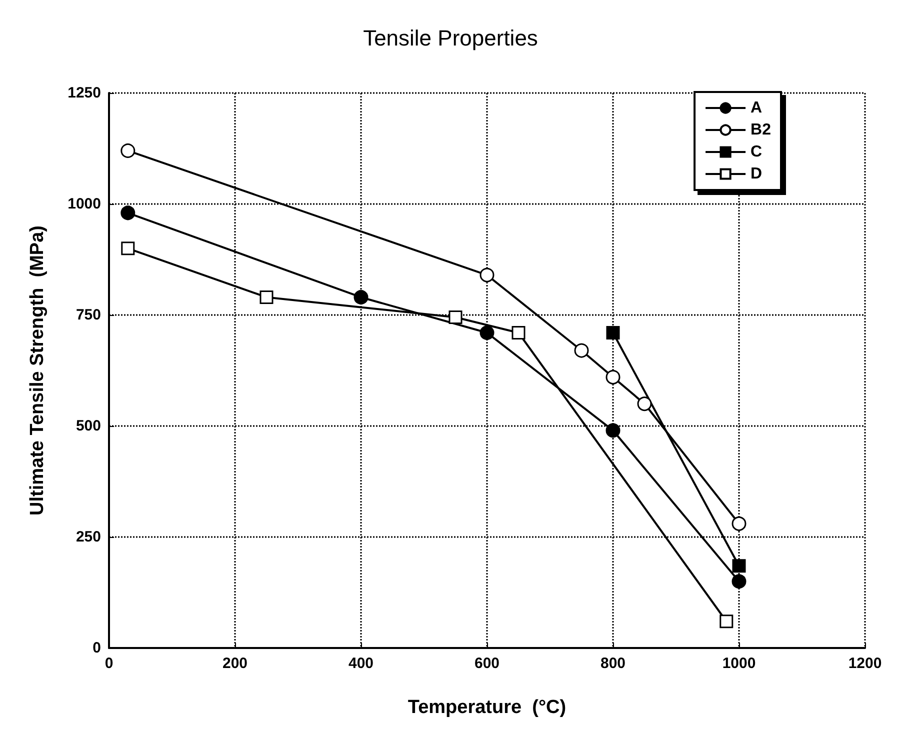 The width and height of the screenshot is (901, 740). I want to click on y-tick-label: 500, so click(88, 426).